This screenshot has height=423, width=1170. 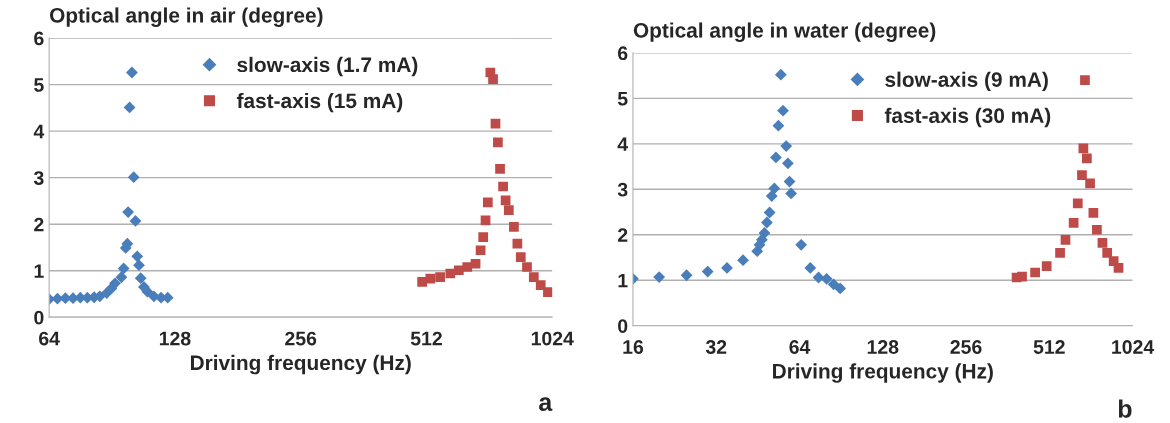 What do you see at coordinates (186, 17) in the screenshot?
I see `y-axis-title: Optical angle in air (degree)` at bounding box center [186, 17].